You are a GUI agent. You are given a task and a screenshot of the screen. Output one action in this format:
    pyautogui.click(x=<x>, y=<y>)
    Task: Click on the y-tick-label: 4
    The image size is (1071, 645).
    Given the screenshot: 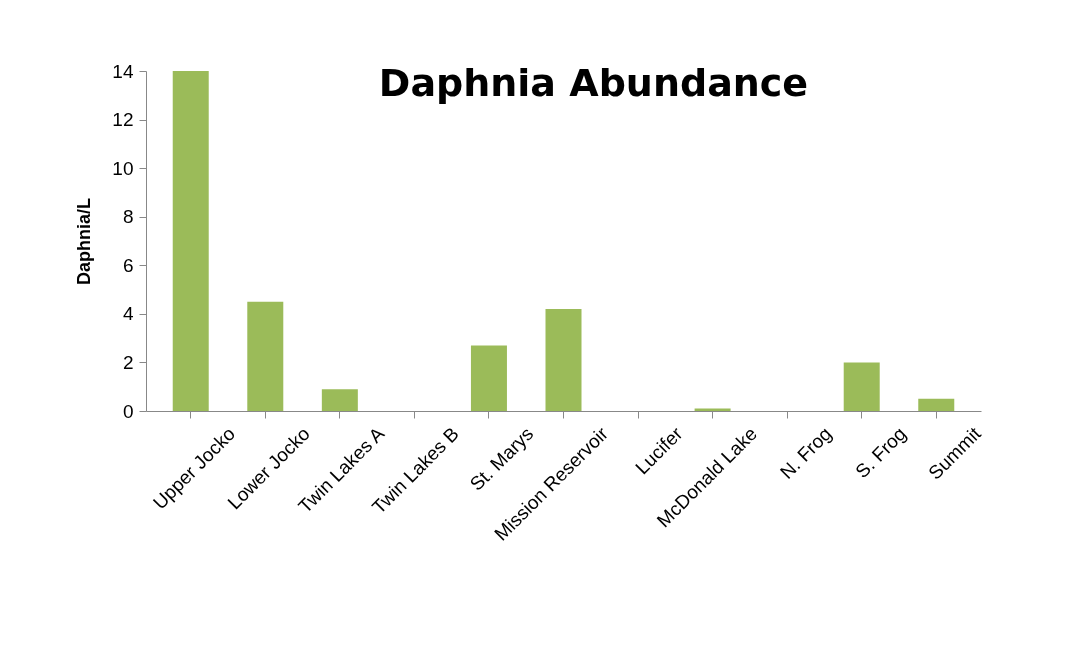 What is the action you would take?
    pyautogui.click(x=128, y=314)
    